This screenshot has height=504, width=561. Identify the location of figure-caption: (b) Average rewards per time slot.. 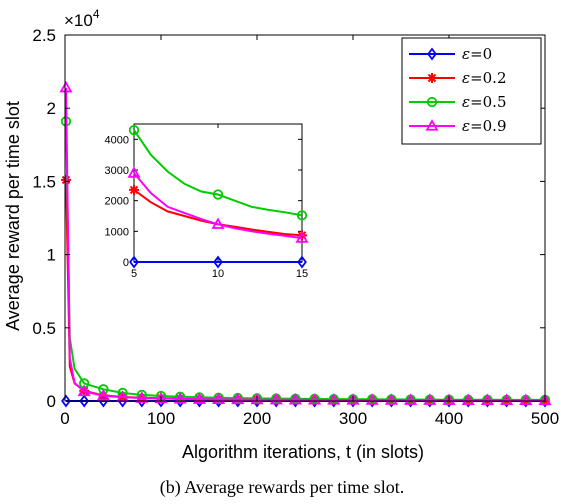
(282, 487).